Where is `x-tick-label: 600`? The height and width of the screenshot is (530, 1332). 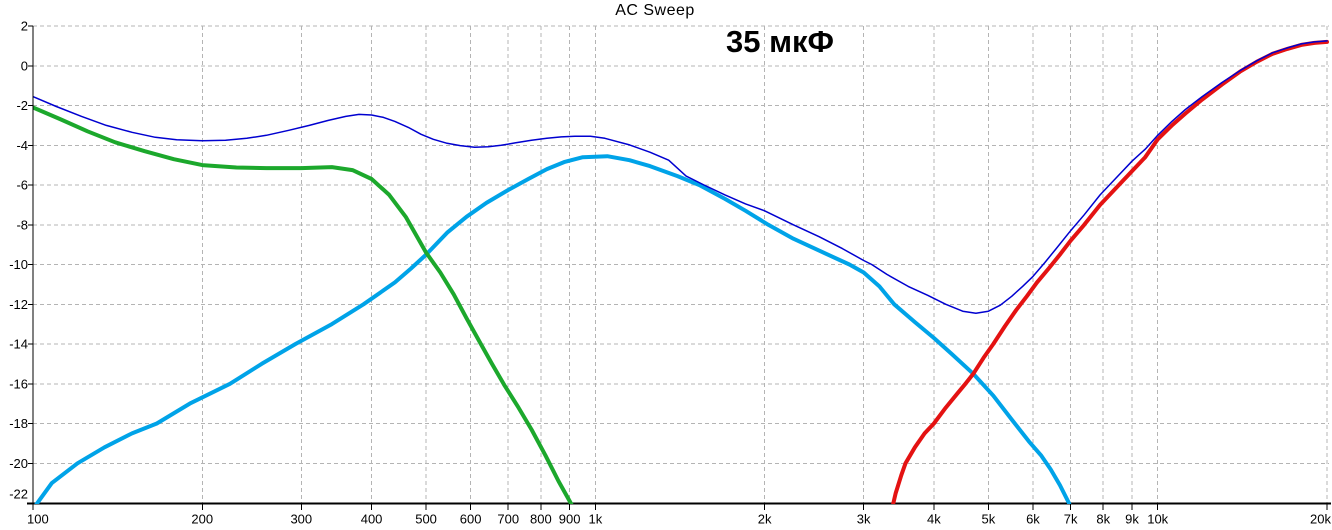
x-tick-label: 600 is located at coordinates (471, 519).